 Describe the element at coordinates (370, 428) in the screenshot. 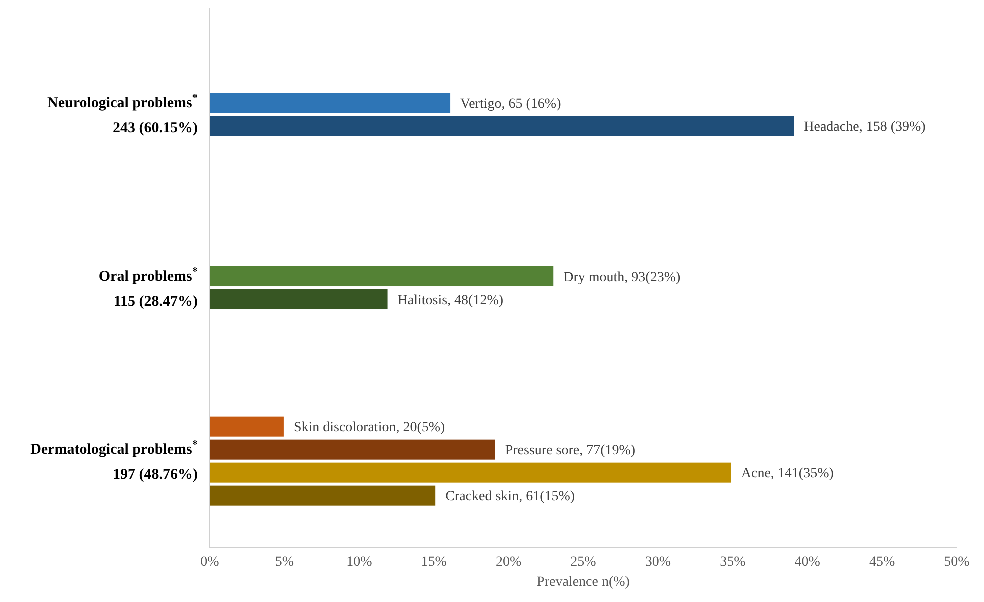

I see `data-label: Skin discoloration, 20(5%)` at that location.